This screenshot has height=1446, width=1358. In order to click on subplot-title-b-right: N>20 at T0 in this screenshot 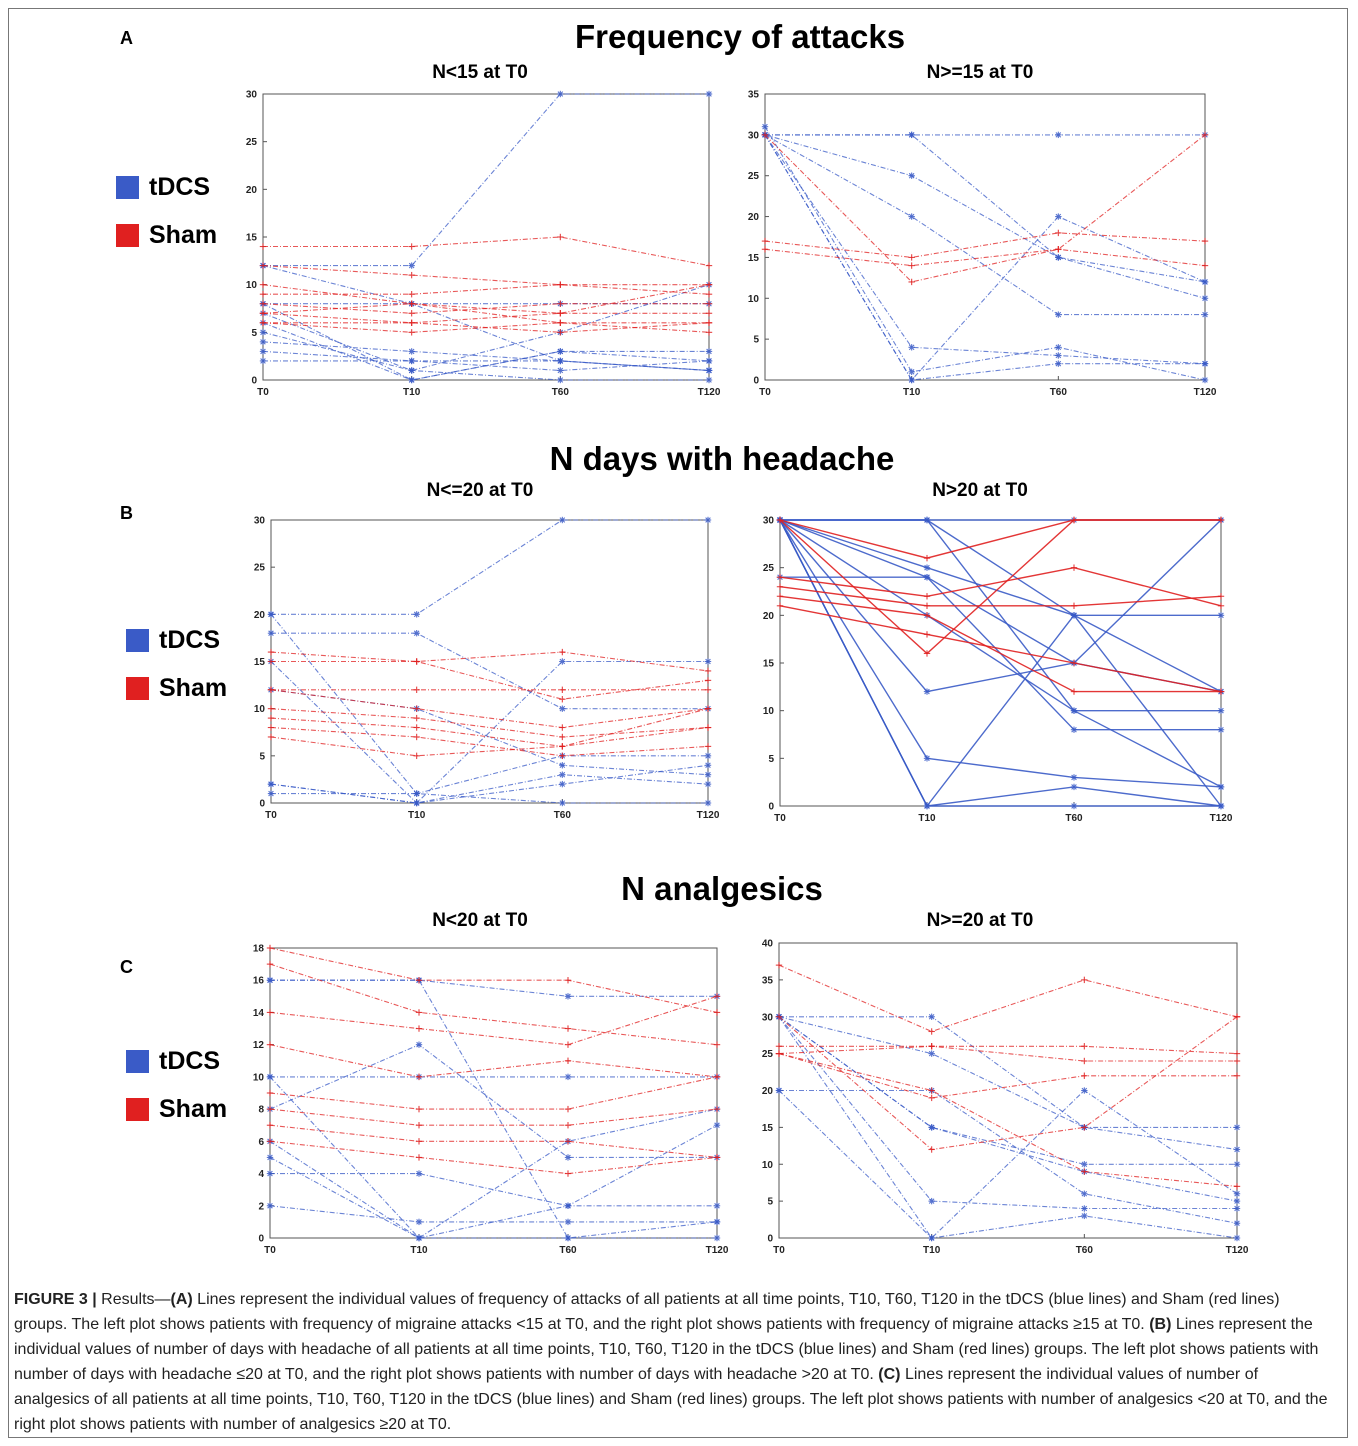, I will do `click(980, 490)`.